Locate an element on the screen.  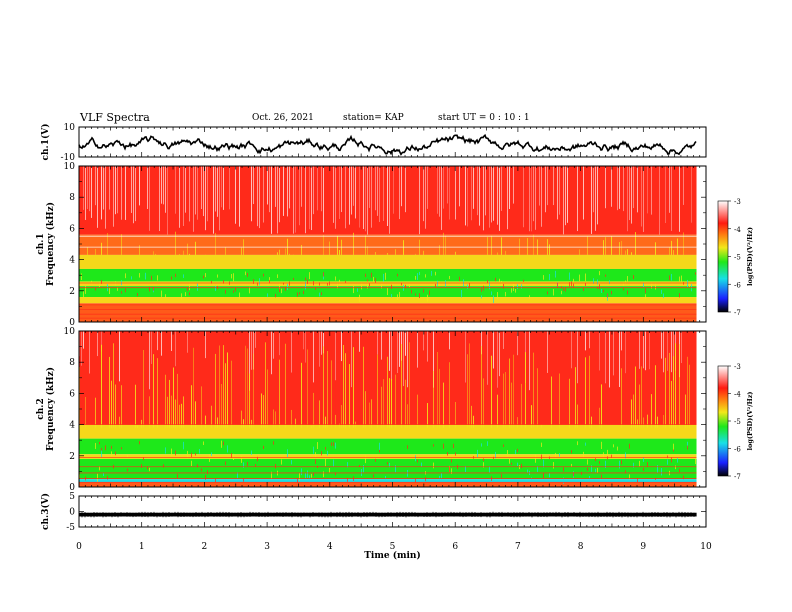
ch1-waveform is located at coordinates (387, 144).